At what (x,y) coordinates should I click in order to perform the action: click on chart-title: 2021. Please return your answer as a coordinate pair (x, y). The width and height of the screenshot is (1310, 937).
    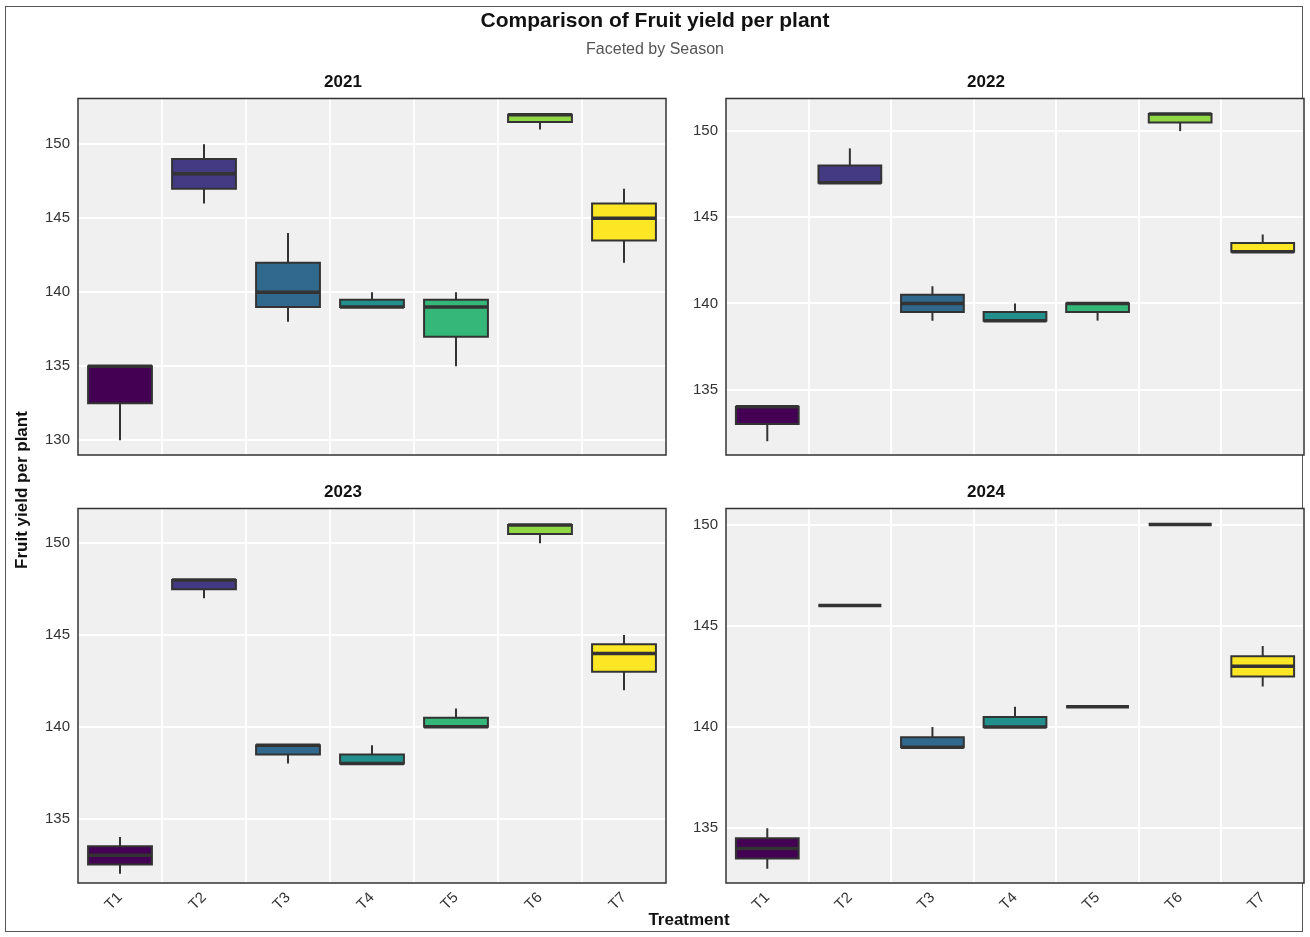
    Looking at the image, I should click on (343, 81).